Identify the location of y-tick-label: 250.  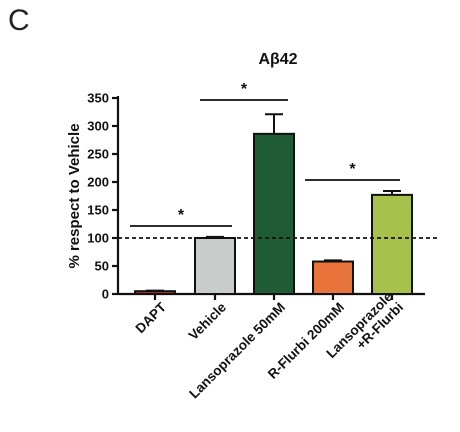
(98, 154).